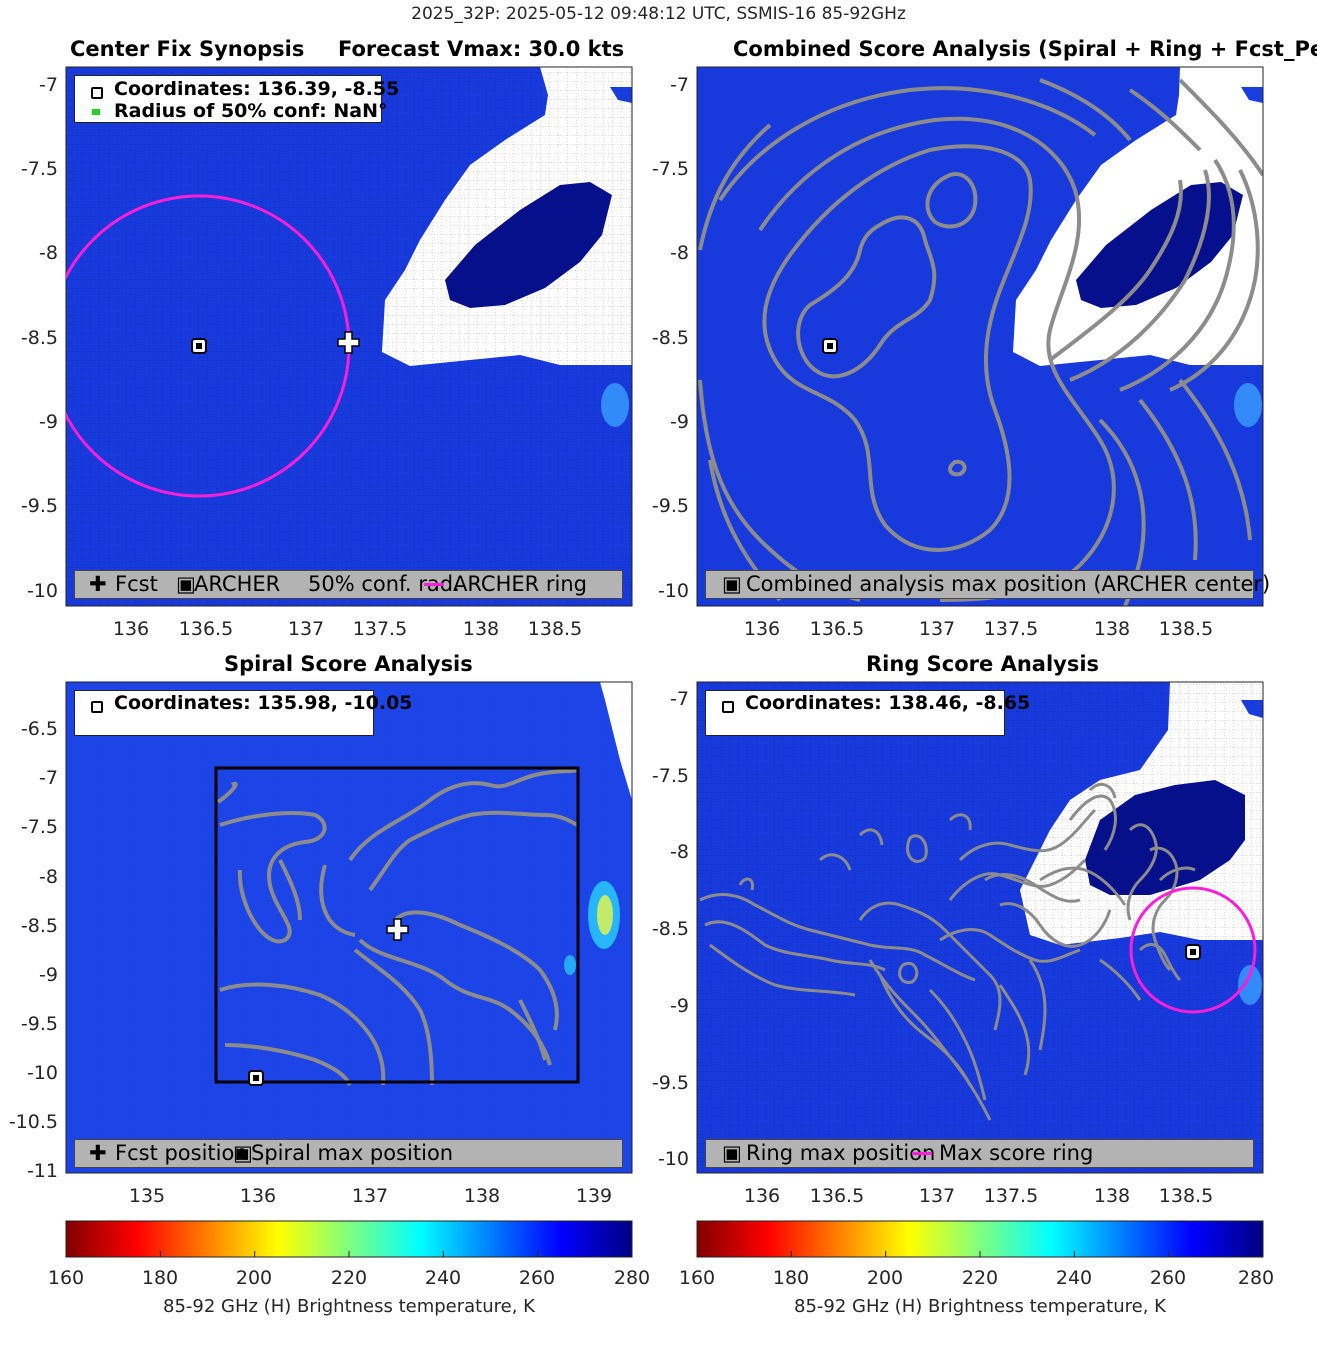 The height and width of the screenshot is (1350, 1317). What do you see at coordinates (697, 1278) in the screenshot?
I see `cb2-tick: 160` at bounding box center [697, 1278].